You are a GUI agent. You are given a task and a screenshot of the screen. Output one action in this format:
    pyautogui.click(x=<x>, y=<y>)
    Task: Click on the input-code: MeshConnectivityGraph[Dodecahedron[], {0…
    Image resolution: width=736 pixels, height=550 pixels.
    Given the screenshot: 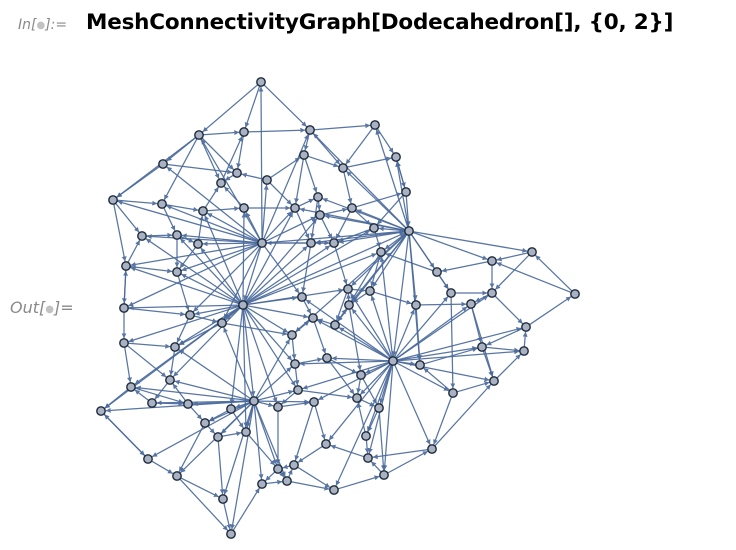 What is the action you would take?
    pyautogui.click(x=380, y=22)
    